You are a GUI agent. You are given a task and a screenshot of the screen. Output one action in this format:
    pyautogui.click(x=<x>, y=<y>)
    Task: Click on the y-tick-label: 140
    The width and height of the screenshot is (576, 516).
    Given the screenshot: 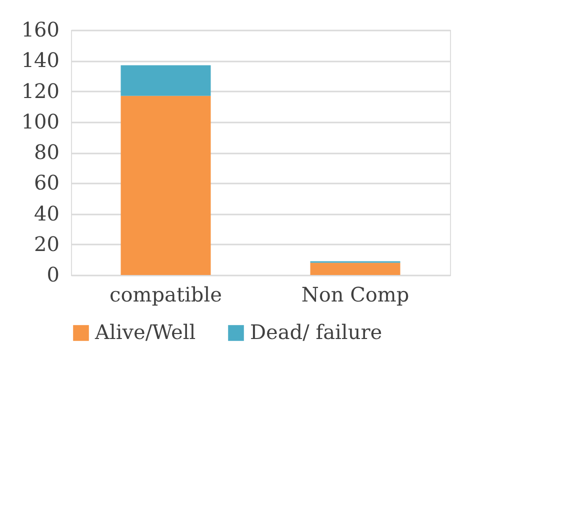 What is the action you would take?
    pyautogui.click(x=40, y=60)
    